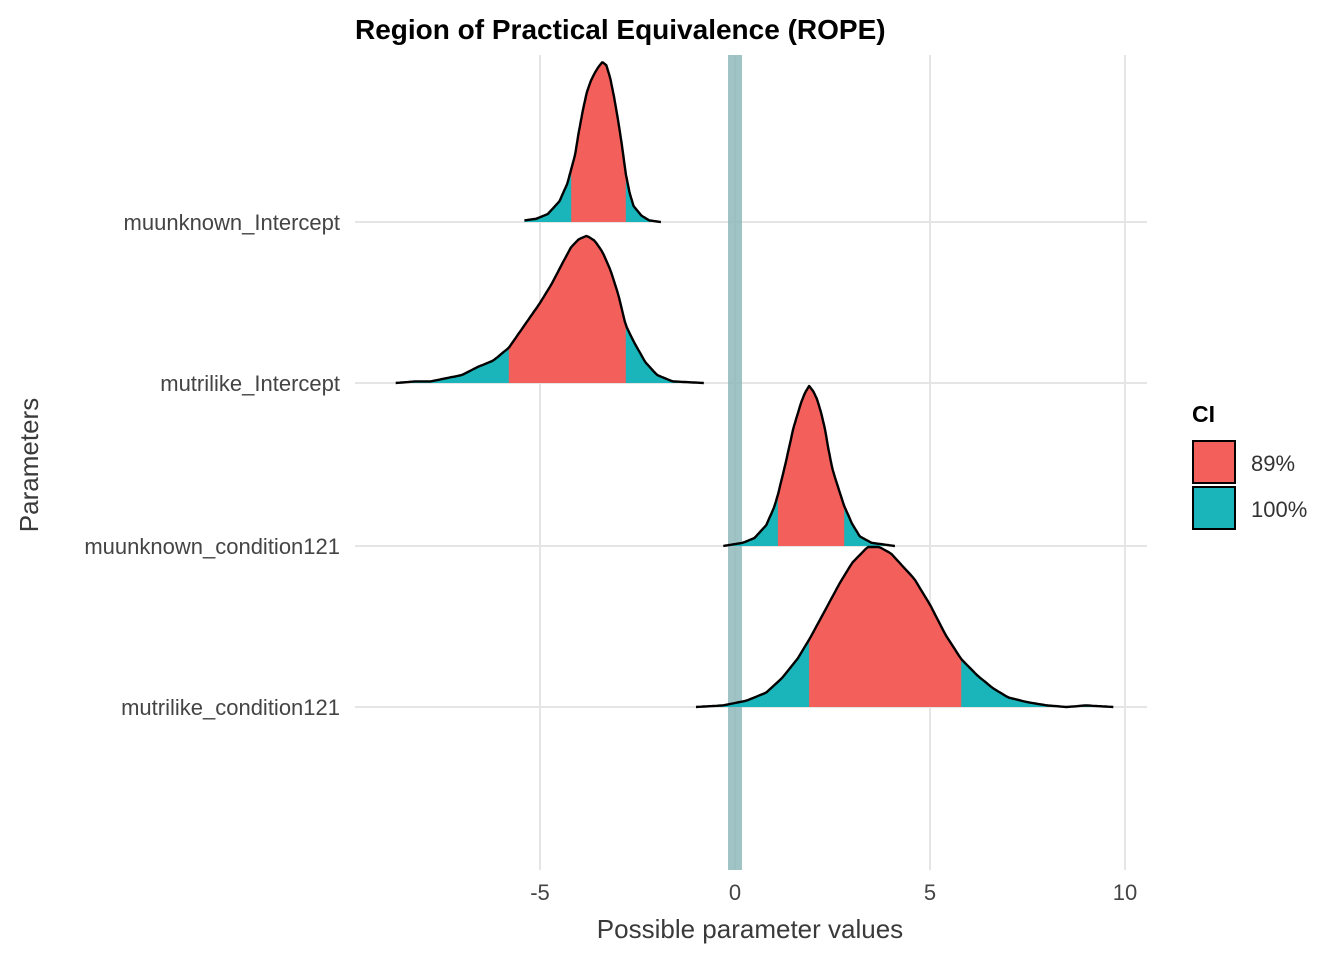  Describe the element at coordinates (1273, 463) in the screenshot. I see `legend-label-89: 89%` at that location.